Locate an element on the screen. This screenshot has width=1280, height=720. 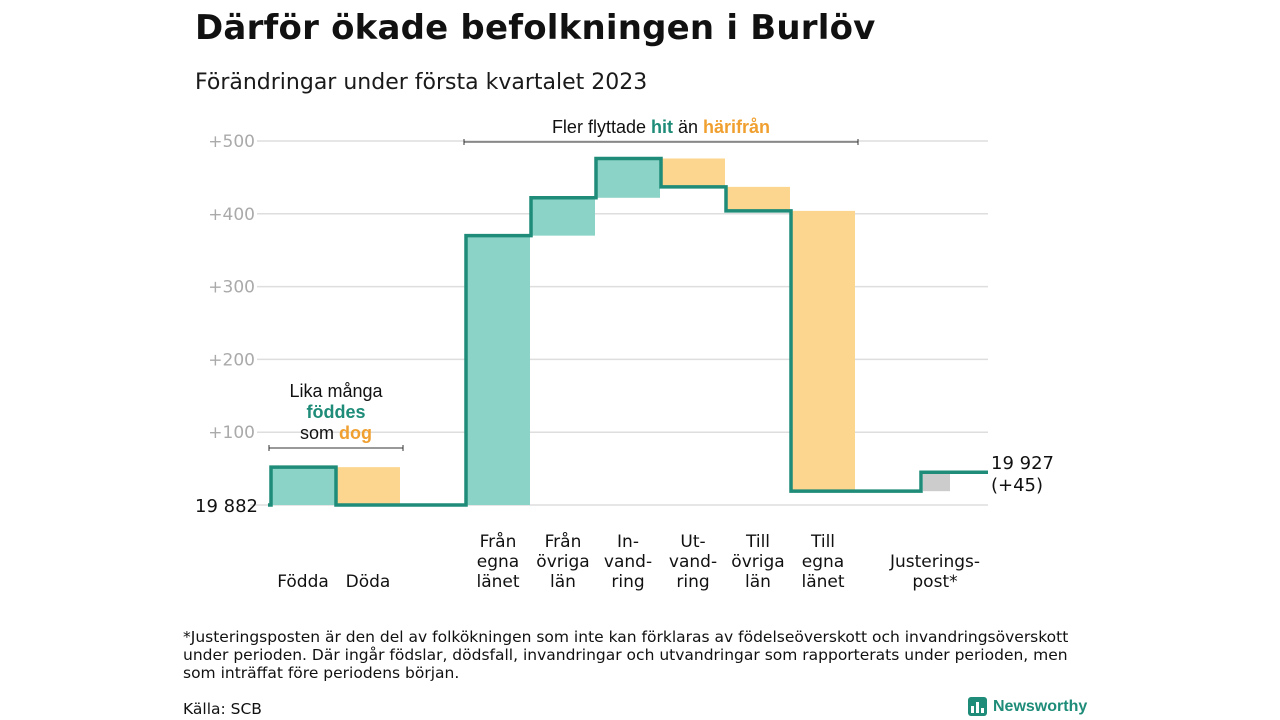
annotation-segment: Fler flyttade is located at coordinates (601, 127).